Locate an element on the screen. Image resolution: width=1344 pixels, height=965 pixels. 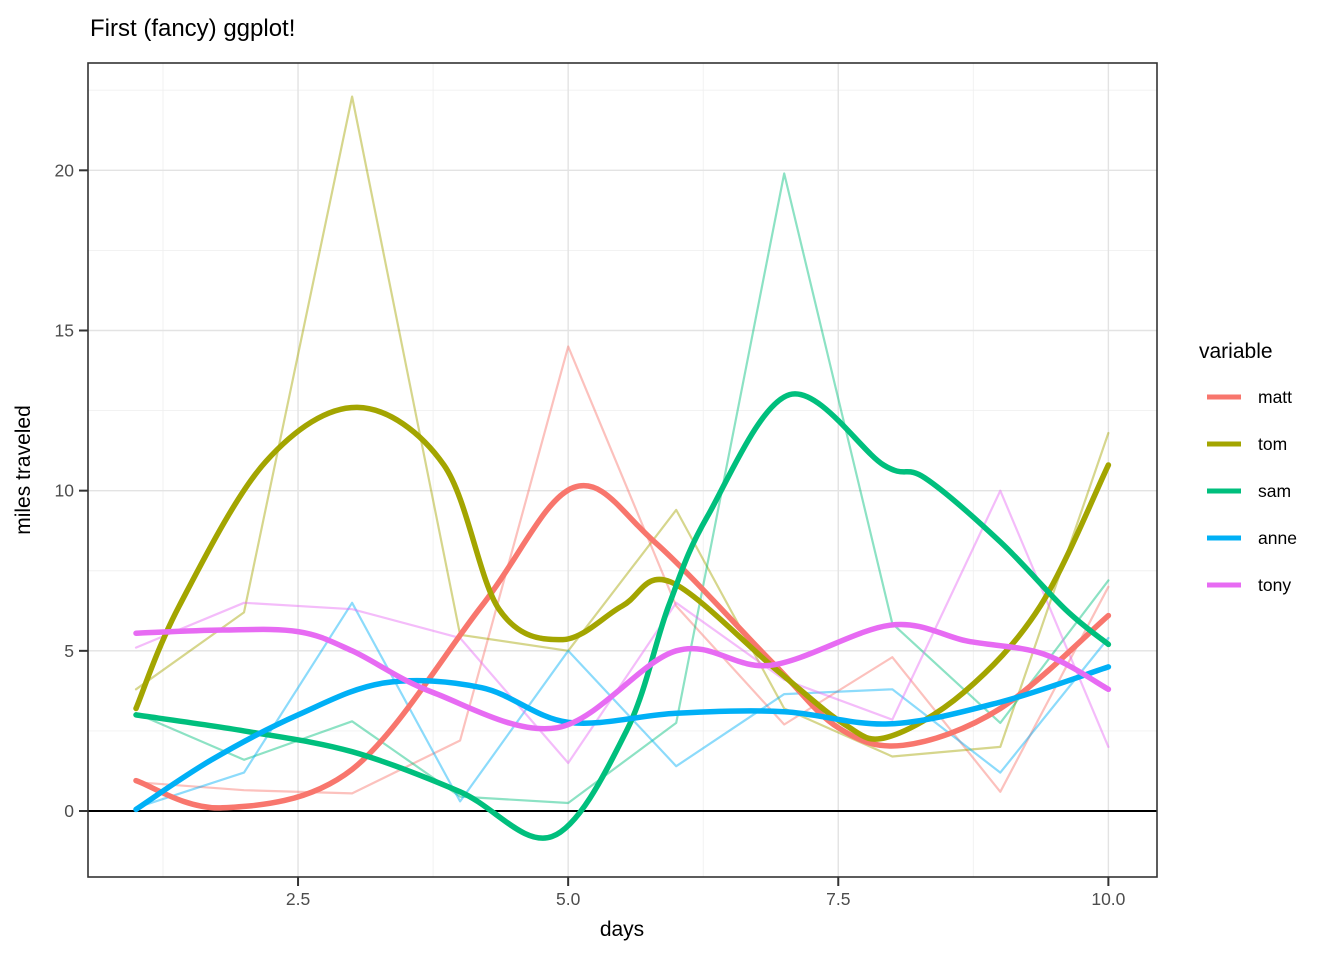
chart-title: First (fancy) ggplot! is located at coordinates (192, 28).